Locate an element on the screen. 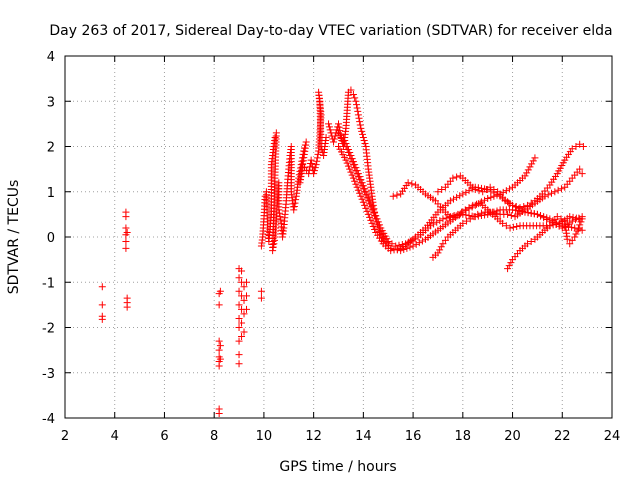 This screenshot has height=480, width=640. y-tick-label: 3 is located at coordinates (51, 102).